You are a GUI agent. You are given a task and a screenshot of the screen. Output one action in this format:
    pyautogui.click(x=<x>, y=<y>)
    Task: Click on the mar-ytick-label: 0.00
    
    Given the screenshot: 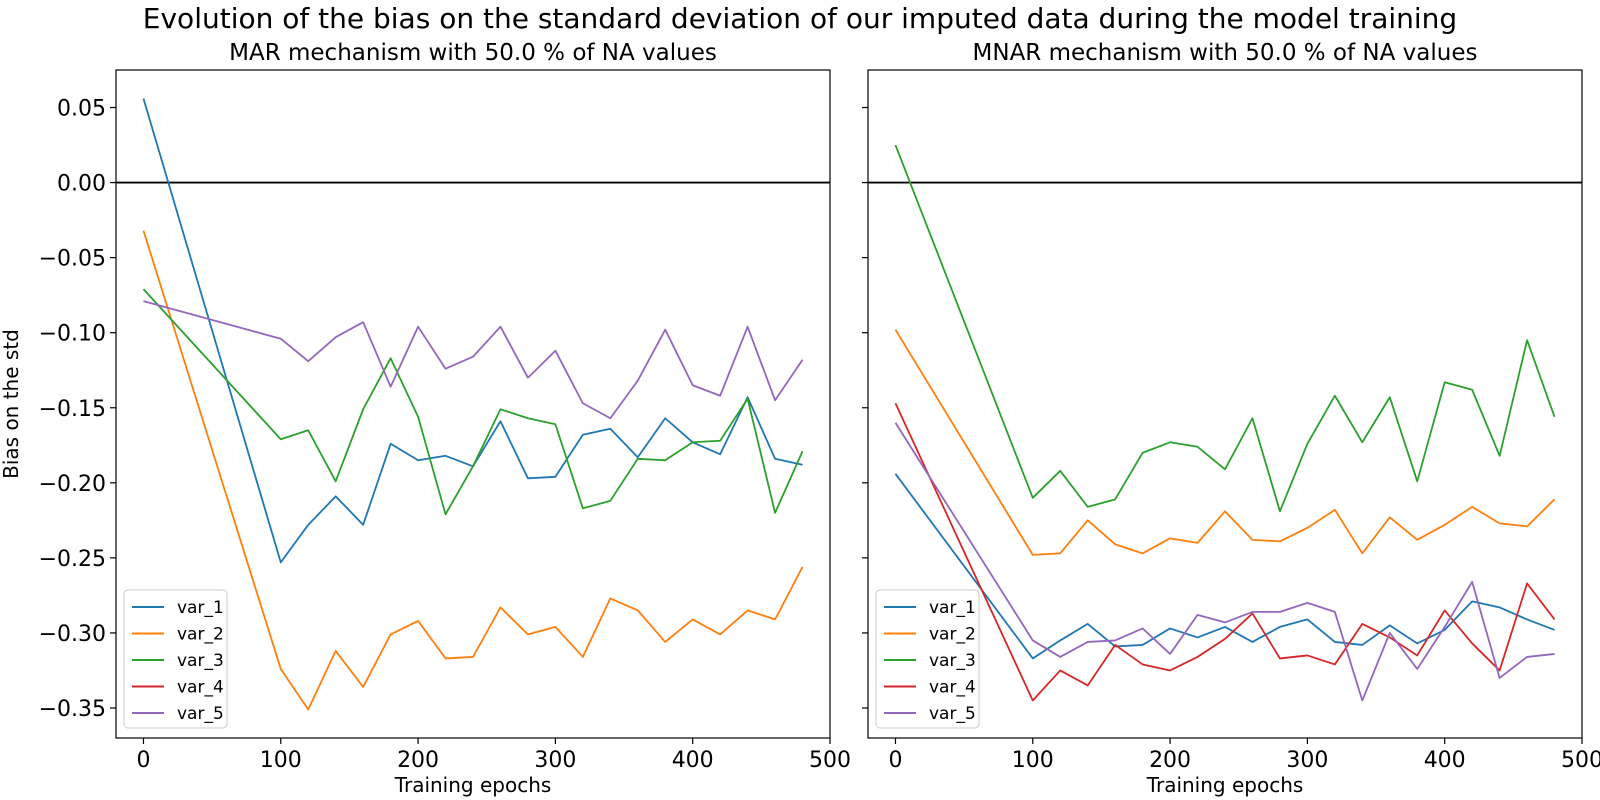 What is the action you would take?
    pyautogui.click(x=81, y=184)
    